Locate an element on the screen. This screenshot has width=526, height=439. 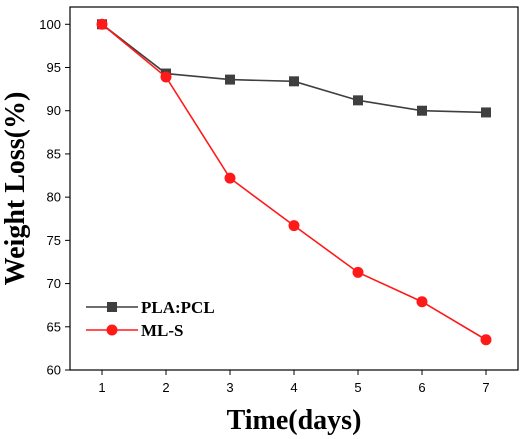
legend-label: ML-S is located at coordinates (162, 330).